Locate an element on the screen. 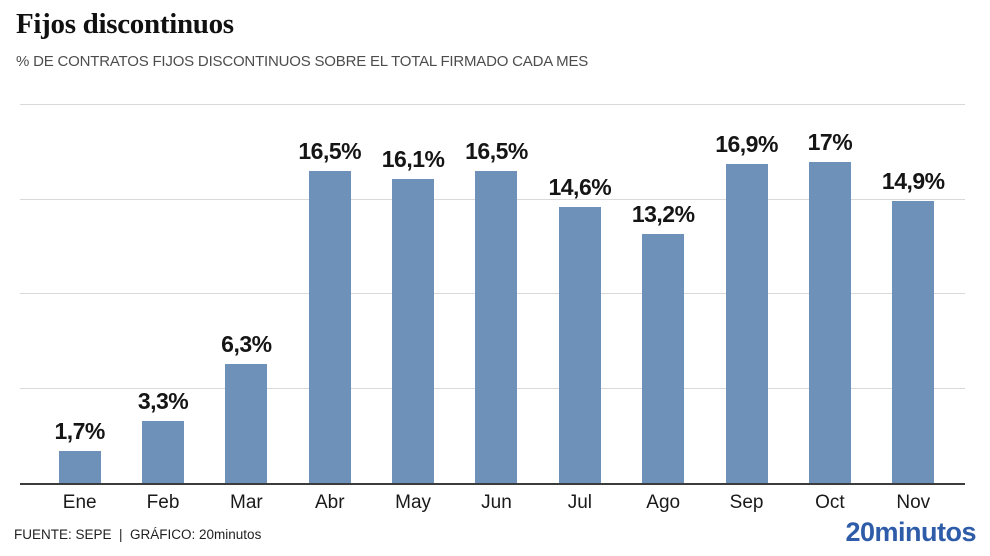 Image resolution: width=990 pixels, height=556 pixels. bar-slot-oct: 17% Oct is located at coordinates (829, 309).